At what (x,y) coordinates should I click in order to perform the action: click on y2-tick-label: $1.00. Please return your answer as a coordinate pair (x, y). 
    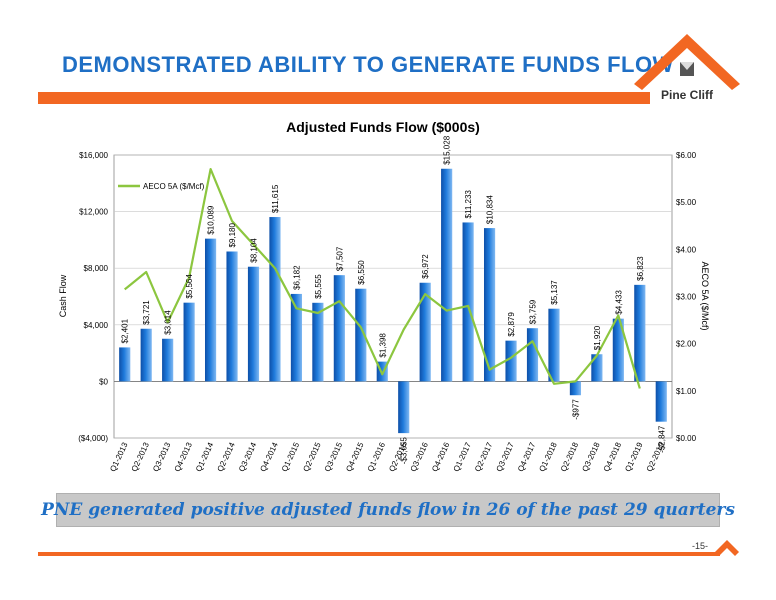
    Looking at the image, I should click on (686, 391).